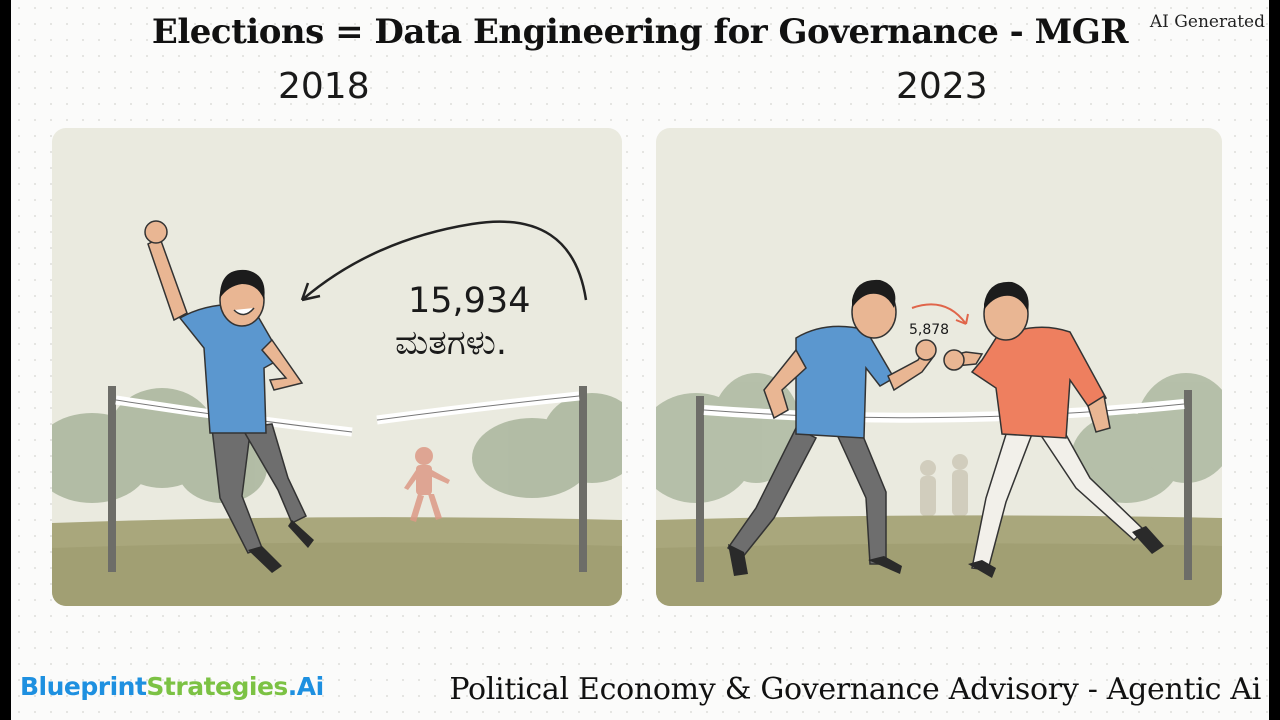 The height and width of the screenshot is (720, 1280). Describe the element at coordinates (1207, 22) in the screenshot. I see `ai-generated-badge: AI Generated` at that location.